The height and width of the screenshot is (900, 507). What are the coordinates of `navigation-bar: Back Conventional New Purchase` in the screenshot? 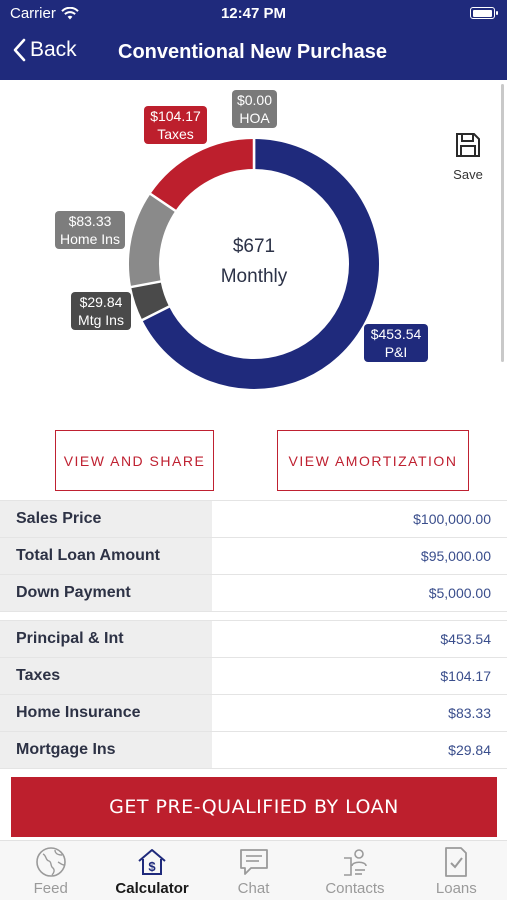 It's located at (253, 54).